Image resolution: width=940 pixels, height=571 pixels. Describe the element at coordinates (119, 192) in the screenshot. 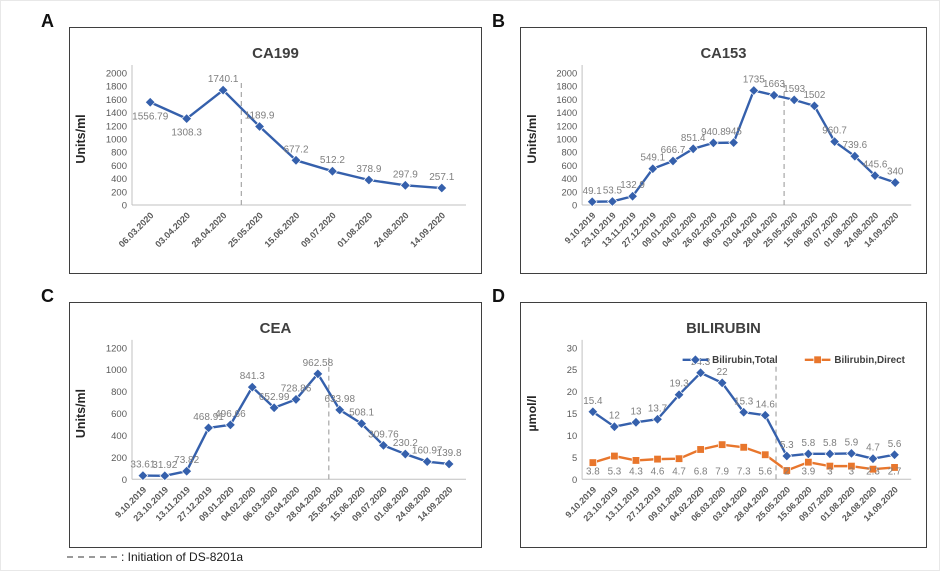

I see `y-axis-tick-label: 200` at that location.